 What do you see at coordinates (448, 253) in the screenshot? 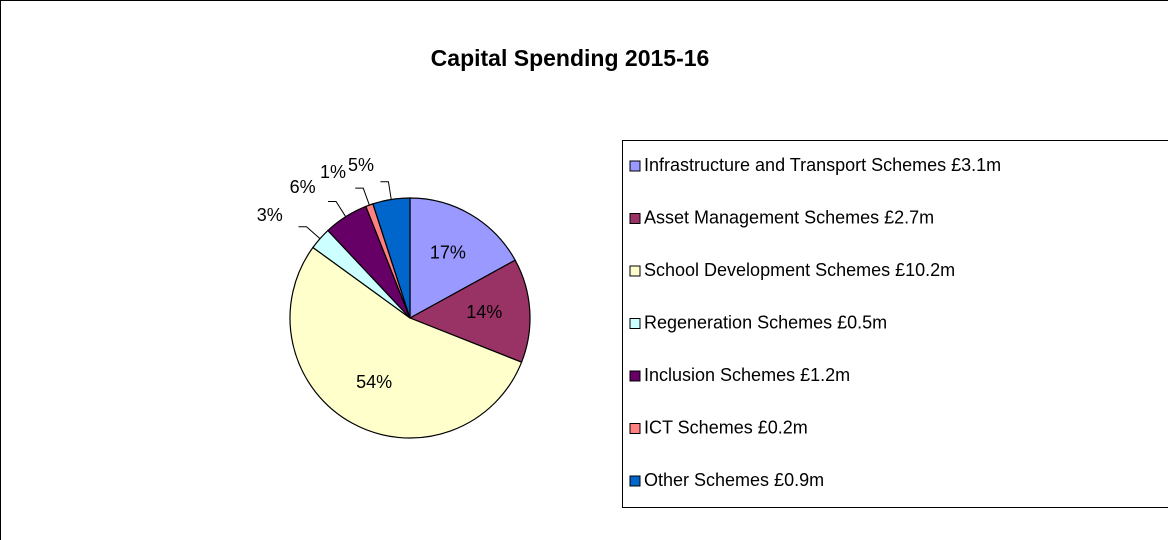
I see `data-label: 17%` at bounding box center [448, 253].